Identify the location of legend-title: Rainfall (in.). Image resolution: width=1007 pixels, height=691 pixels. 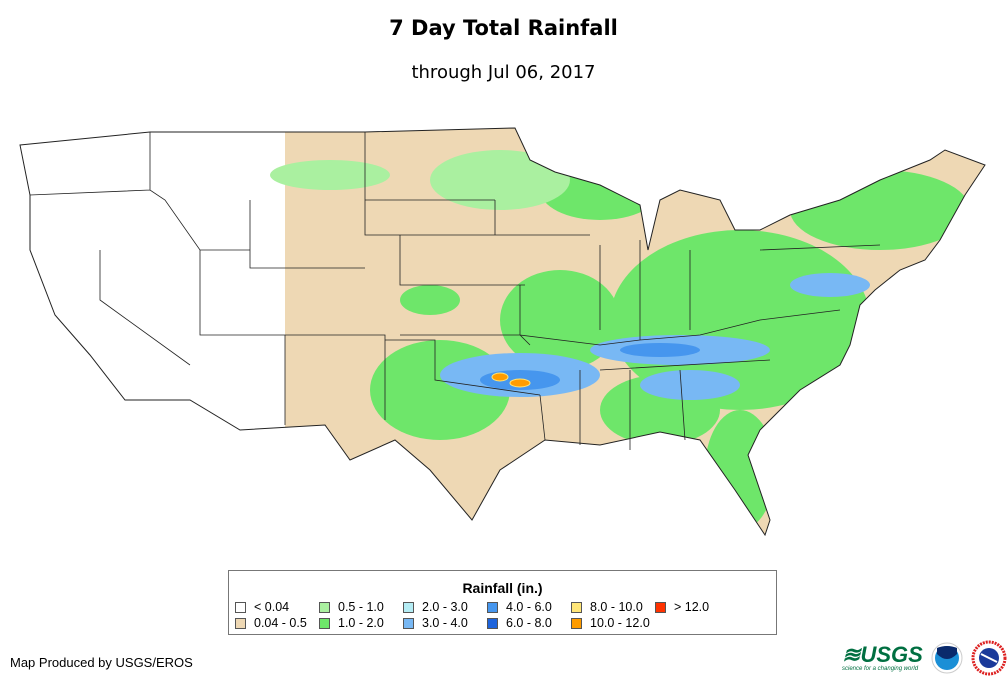
(502, 588).